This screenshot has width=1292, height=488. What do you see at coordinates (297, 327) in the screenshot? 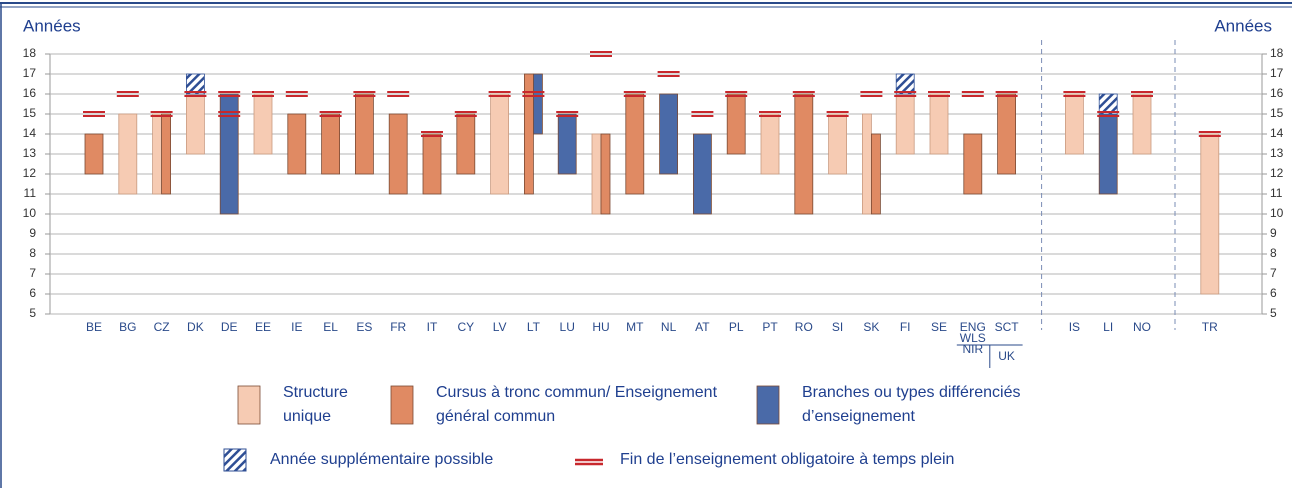
I see `x-tick-label: IE` at bounding box center [297, 327].